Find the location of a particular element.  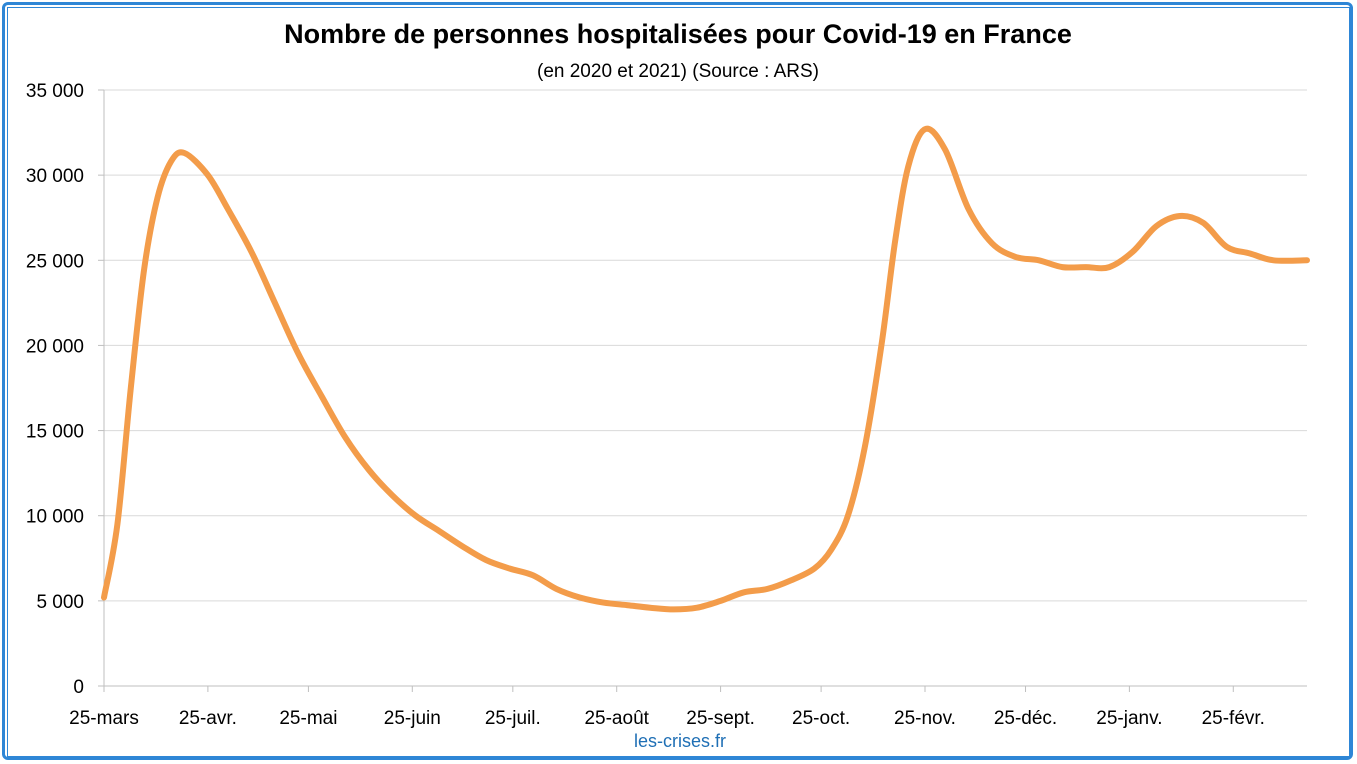

x-tick-label: 25-avr. is located at coordinates (208, 718).